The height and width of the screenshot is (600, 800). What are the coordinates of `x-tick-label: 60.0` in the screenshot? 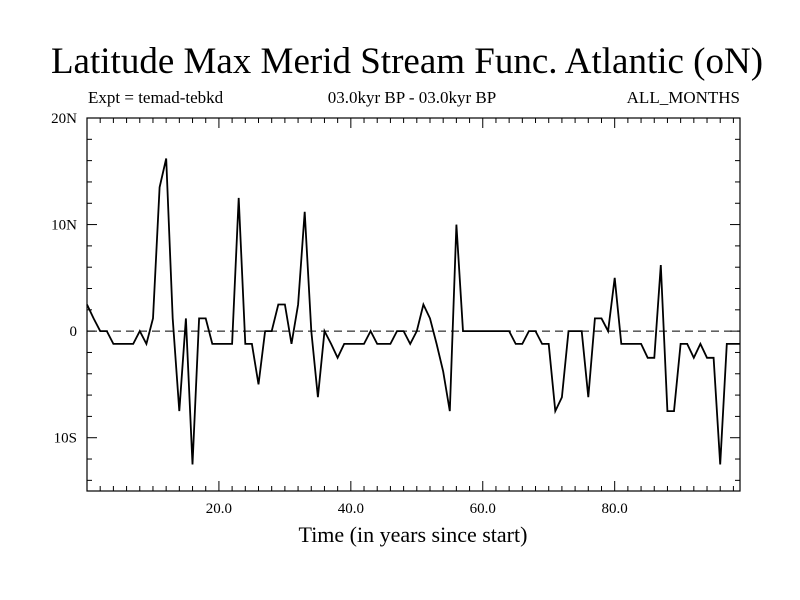 It's located at (483, 509).